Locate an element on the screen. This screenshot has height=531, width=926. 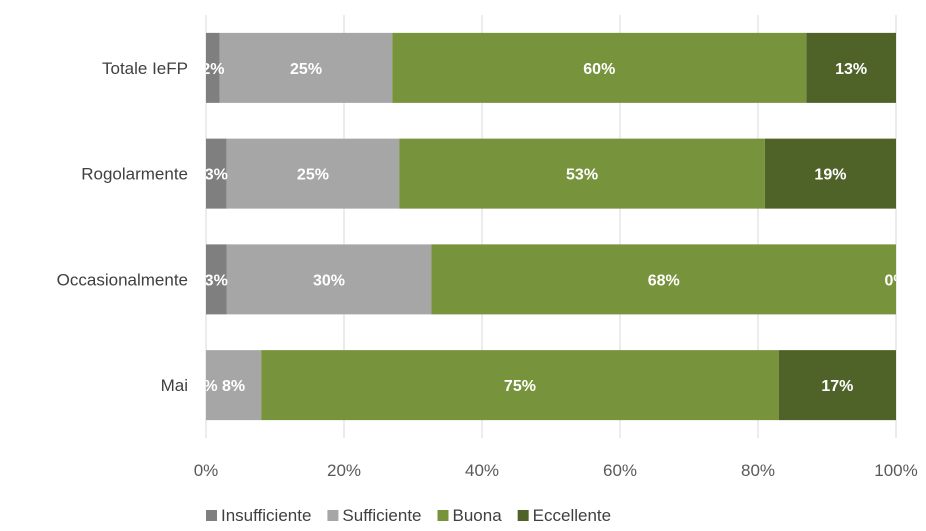
data-label: 75% is located at coordinates (520, 386).